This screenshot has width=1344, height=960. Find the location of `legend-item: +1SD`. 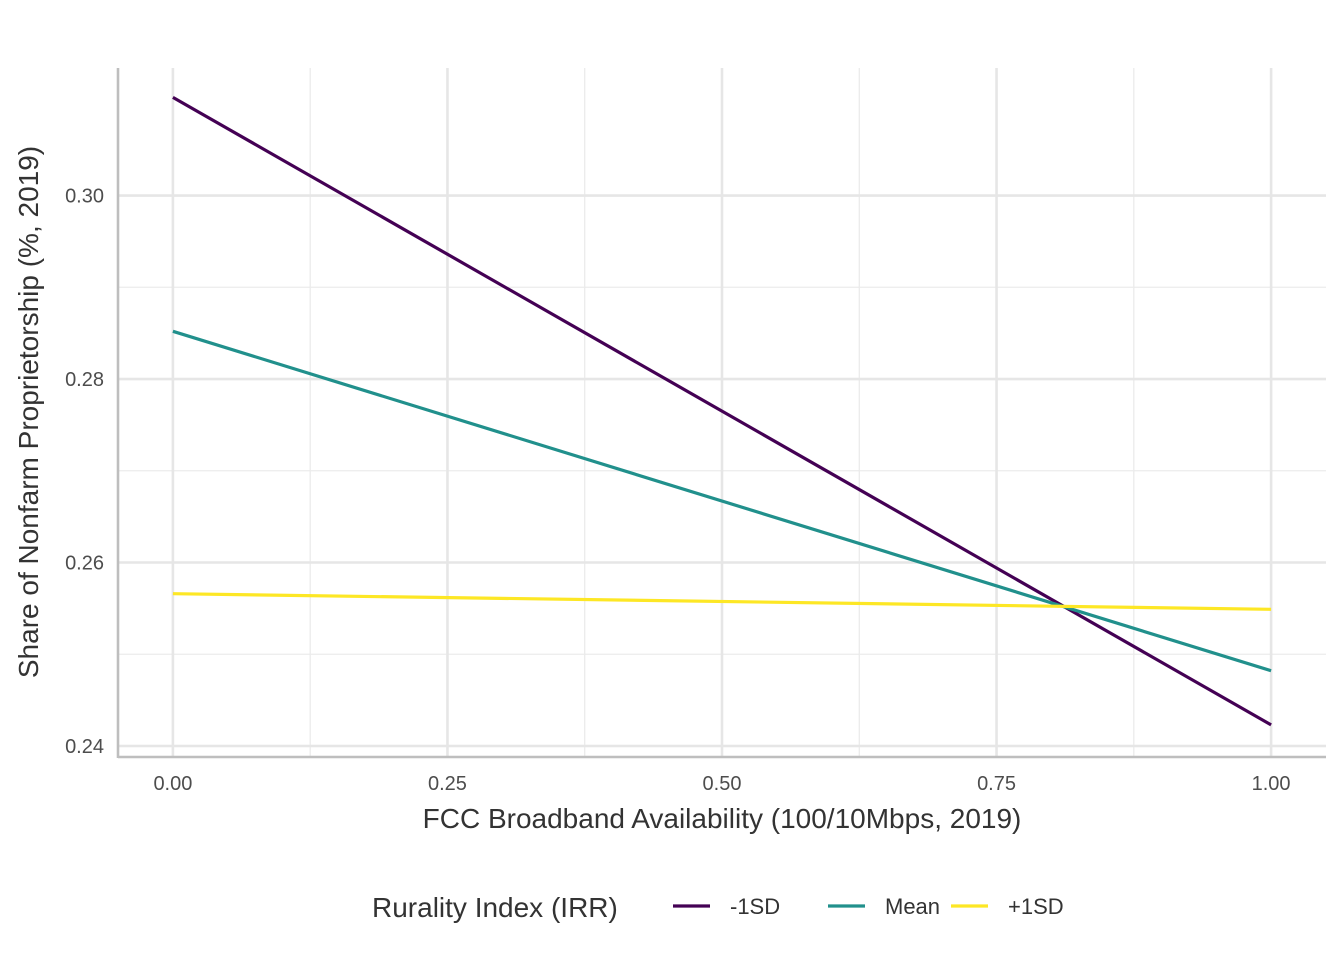

legend-item: +1SD is located at coordinates (1007, 906).